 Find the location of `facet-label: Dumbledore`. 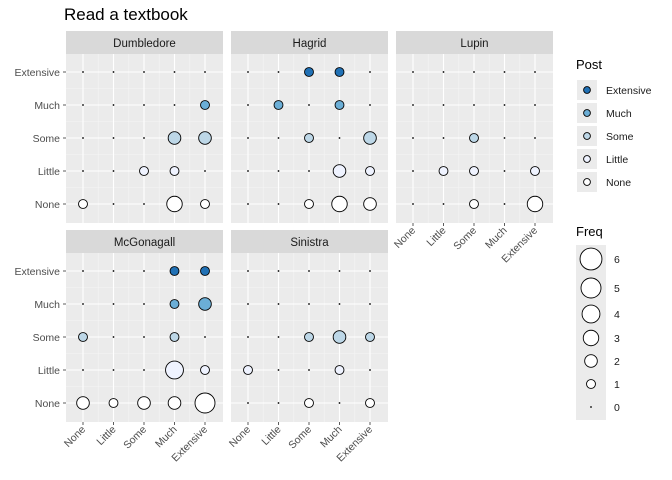

facet-label: Dumbledore is located at coordinates (144, 44).